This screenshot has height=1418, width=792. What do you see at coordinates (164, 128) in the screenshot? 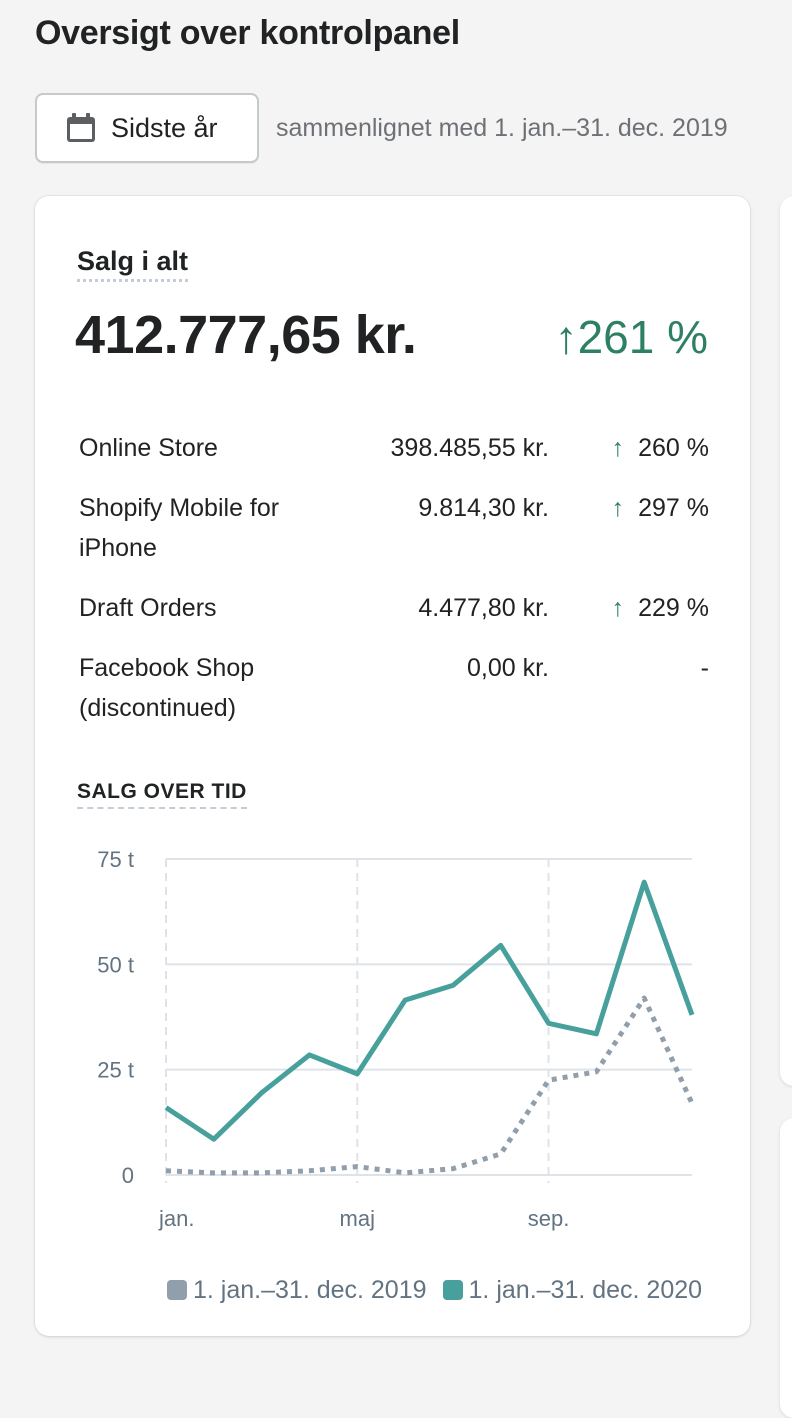
I see `date-range-label: Sidste år` at bounding box center [164, 128].